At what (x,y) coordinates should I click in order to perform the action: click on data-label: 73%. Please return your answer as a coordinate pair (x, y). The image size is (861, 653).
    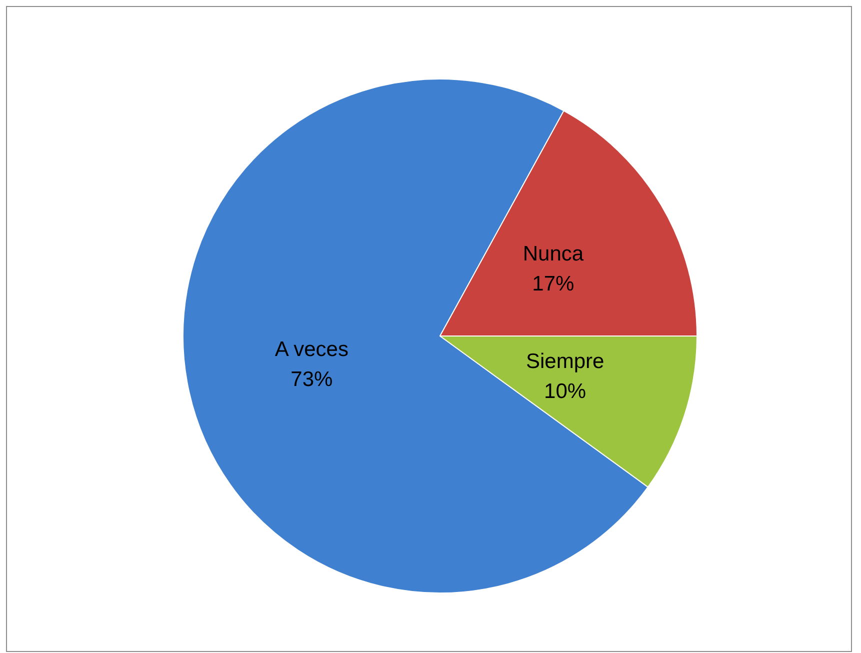
    Looking at the image, I should click on (311, 380).